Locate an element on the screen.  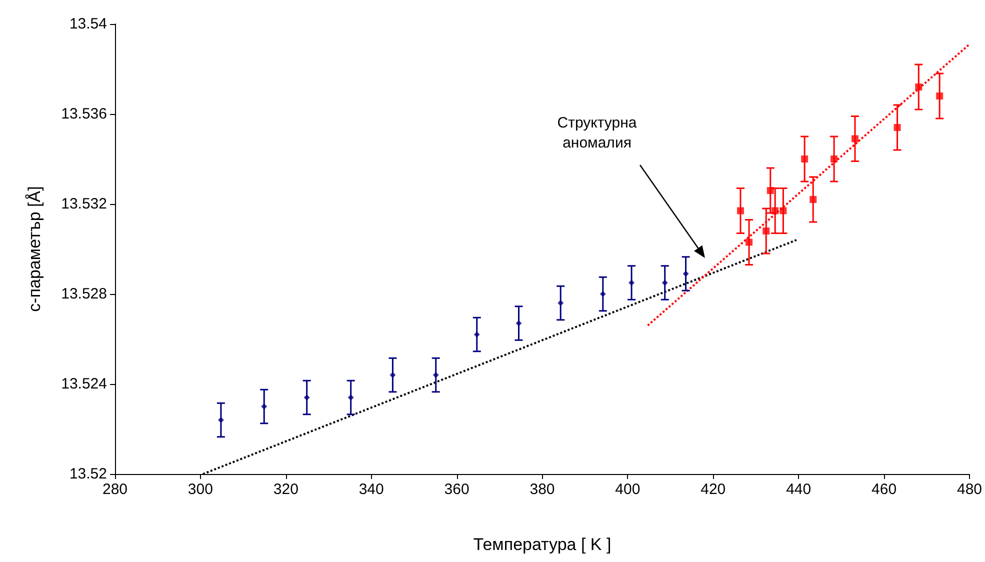
x-tick-label: 300 is located at coordinates (200, 489).